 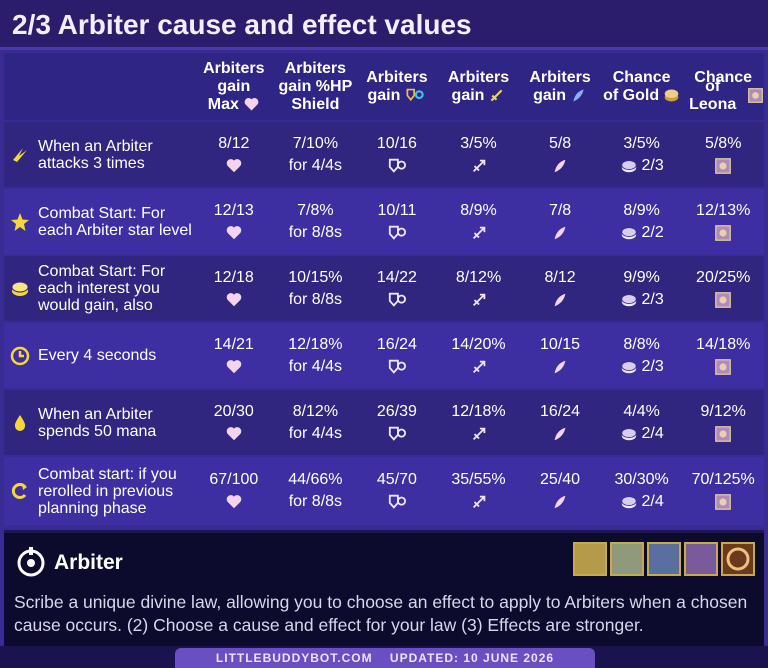 I want to click on value: 10/16, so click(x=396, y=143).